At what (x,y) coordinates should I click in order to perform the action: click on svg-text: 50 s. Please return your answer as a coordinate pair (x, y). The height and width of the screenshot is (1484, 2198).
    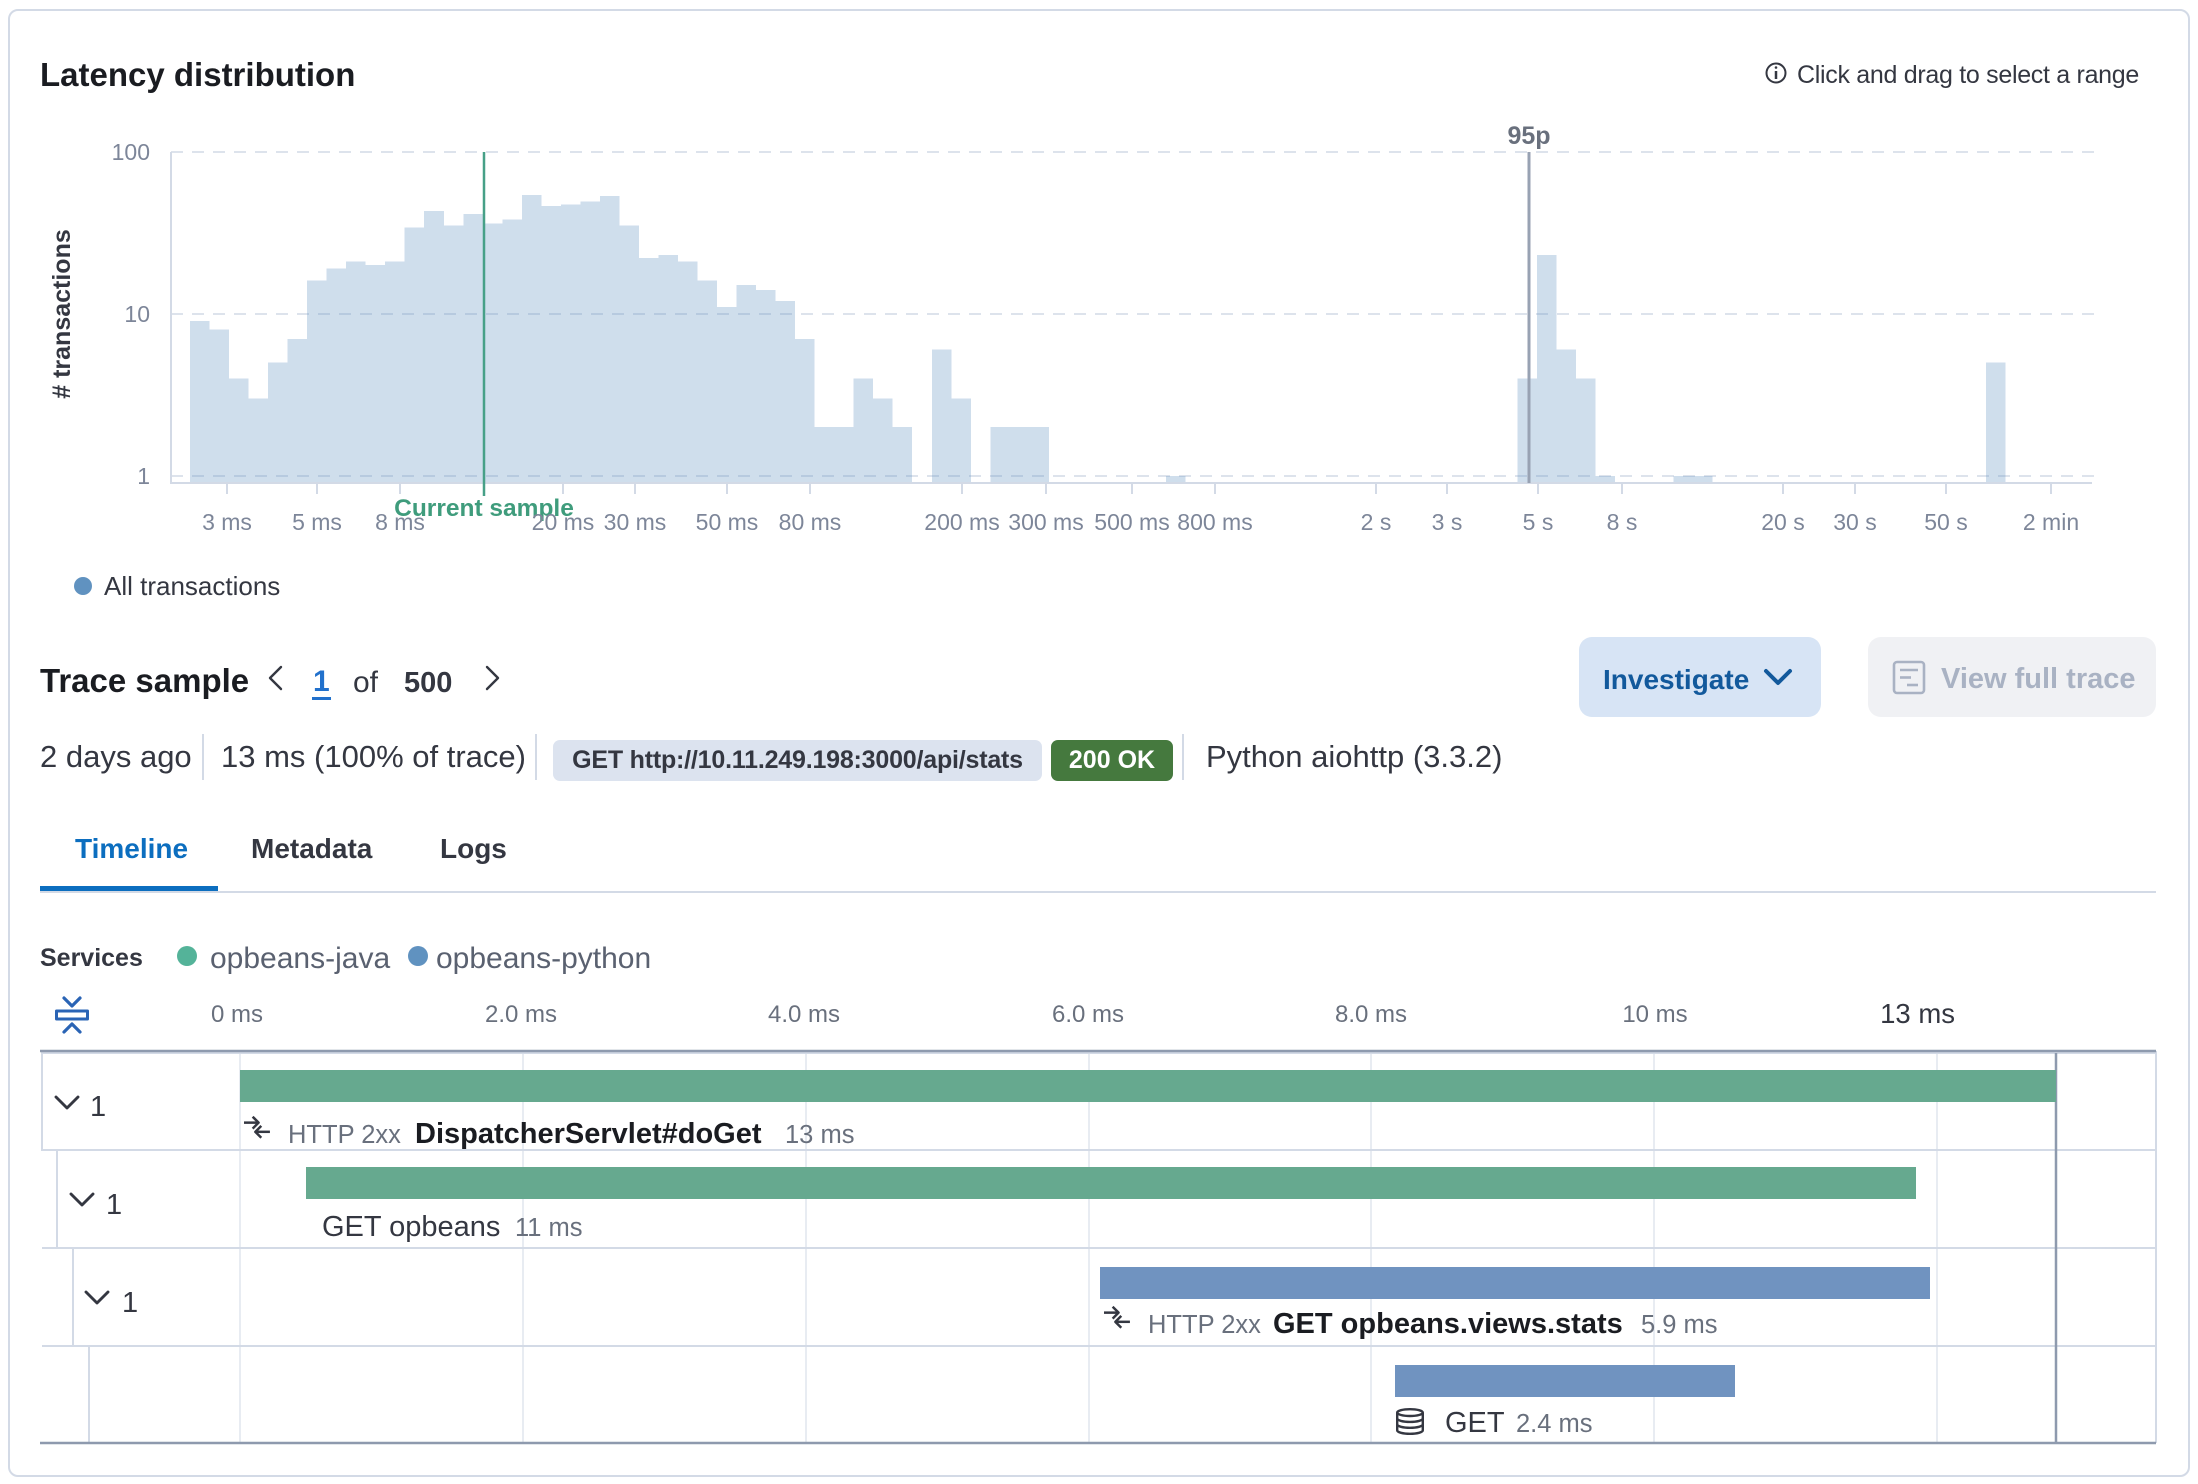
    Looking at the image, I should click on (1945, 522).